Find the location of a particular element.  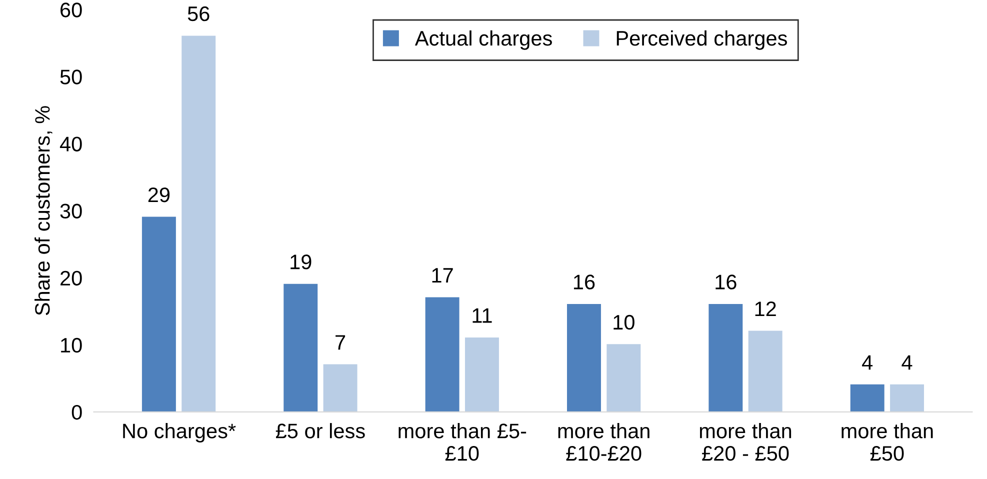

y-tick-label: 50 is located at coordinates (71, 77).